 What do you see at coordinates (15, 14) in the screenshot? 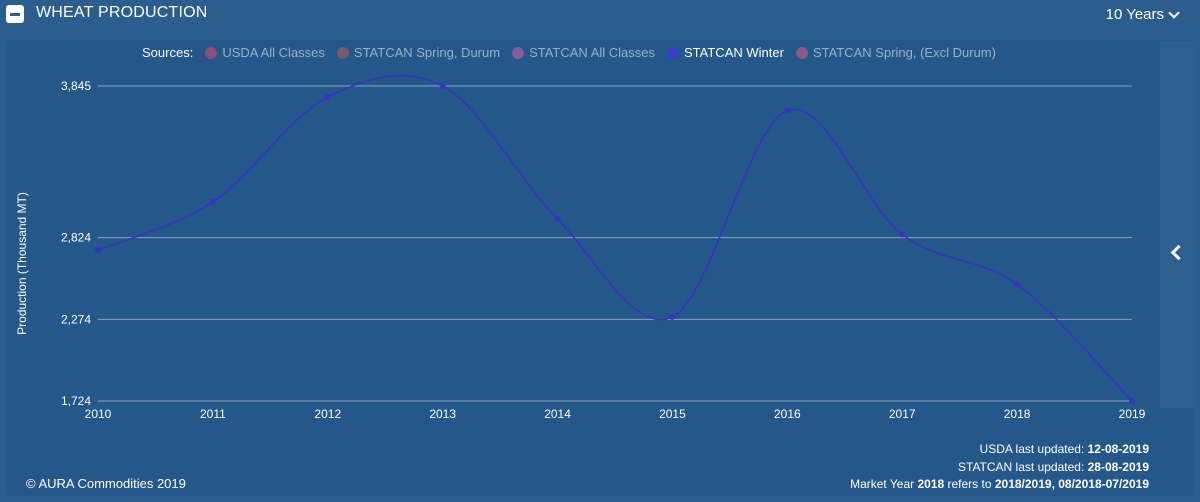
I see `collapse-button` at bounding box center [15, 14].